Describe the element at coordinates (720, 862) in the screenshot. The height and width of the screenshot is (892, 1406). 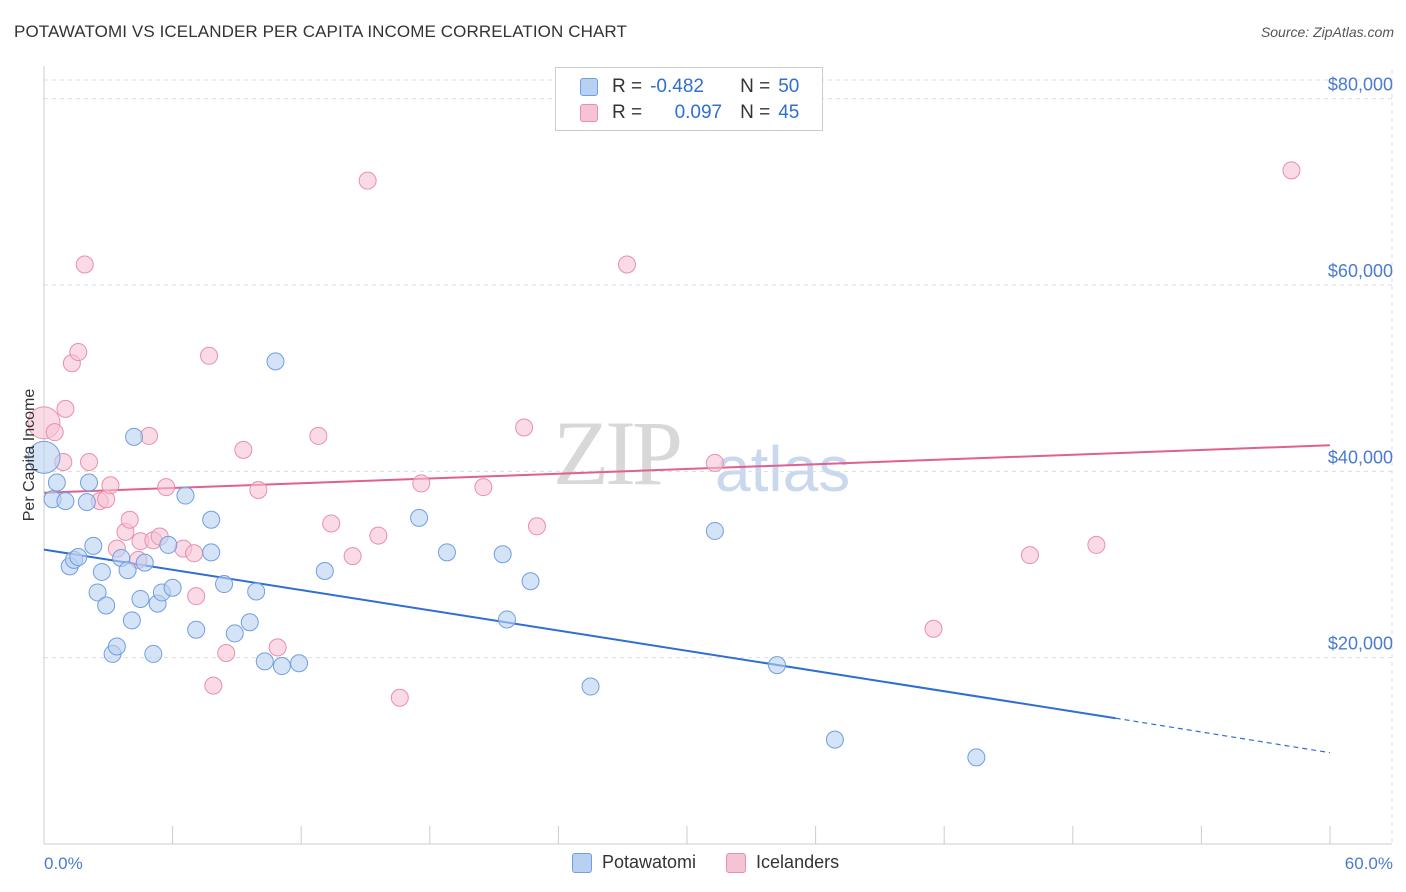
I see `bottom-legend: Potawatomi Icelanders` at that location.